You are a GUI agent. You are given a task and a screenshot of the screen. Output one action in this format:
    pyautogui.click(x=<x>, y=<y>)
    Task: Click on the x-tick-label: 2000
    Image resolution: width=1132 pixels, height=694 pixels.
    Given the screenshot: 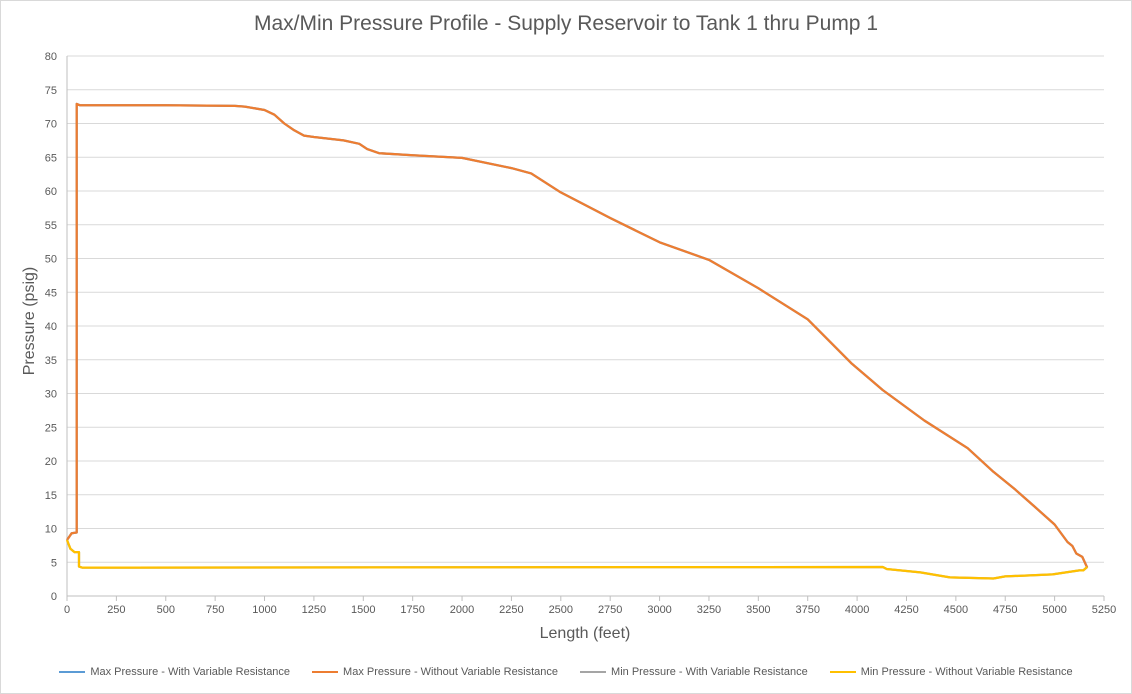 What is the action you would take?
    pyautogui.click(x=462, y=610)
    